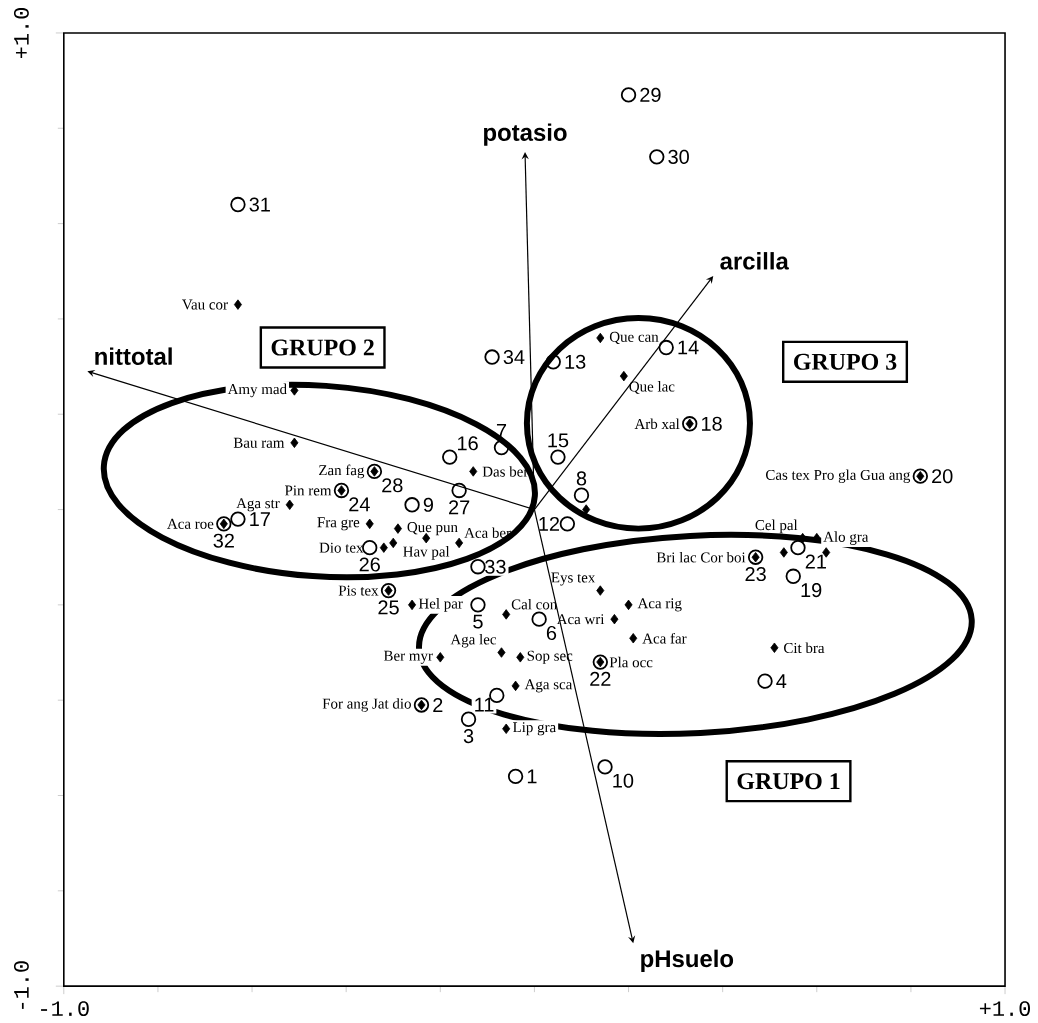  I want to click on annotation: 16, so click(468, 443).